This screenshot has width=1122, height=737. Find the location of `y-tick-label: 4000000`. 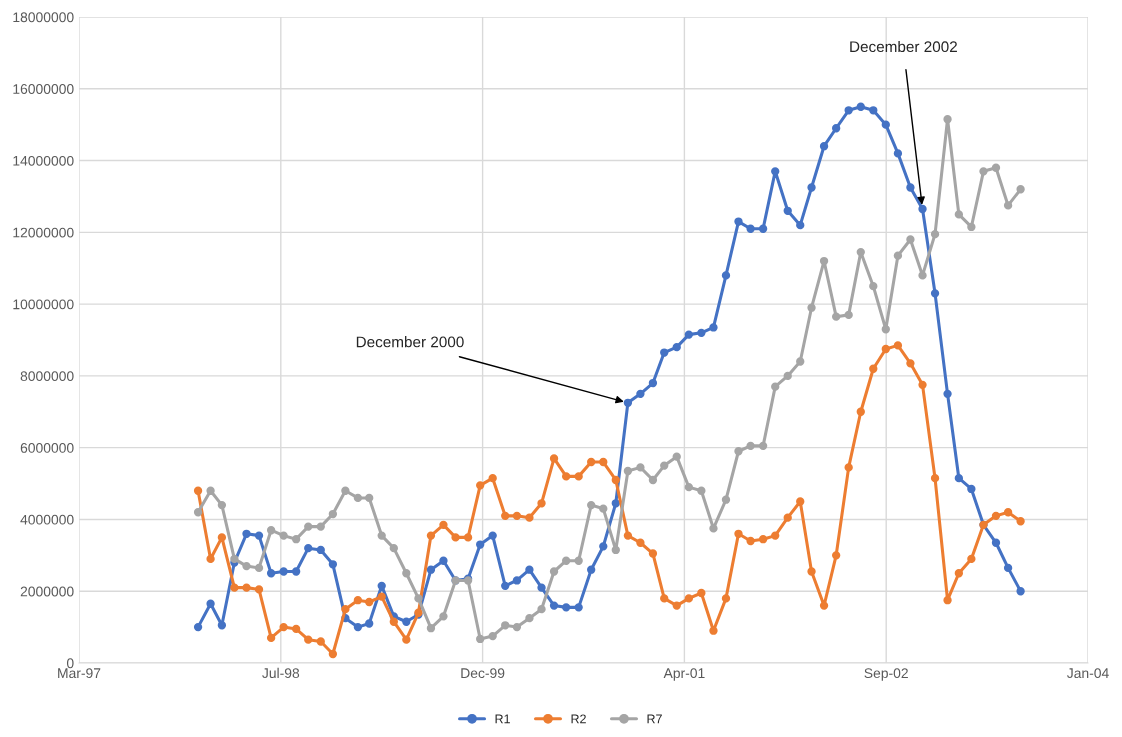

y-tick-label: 4000000 is located at coordinates (47, 519).